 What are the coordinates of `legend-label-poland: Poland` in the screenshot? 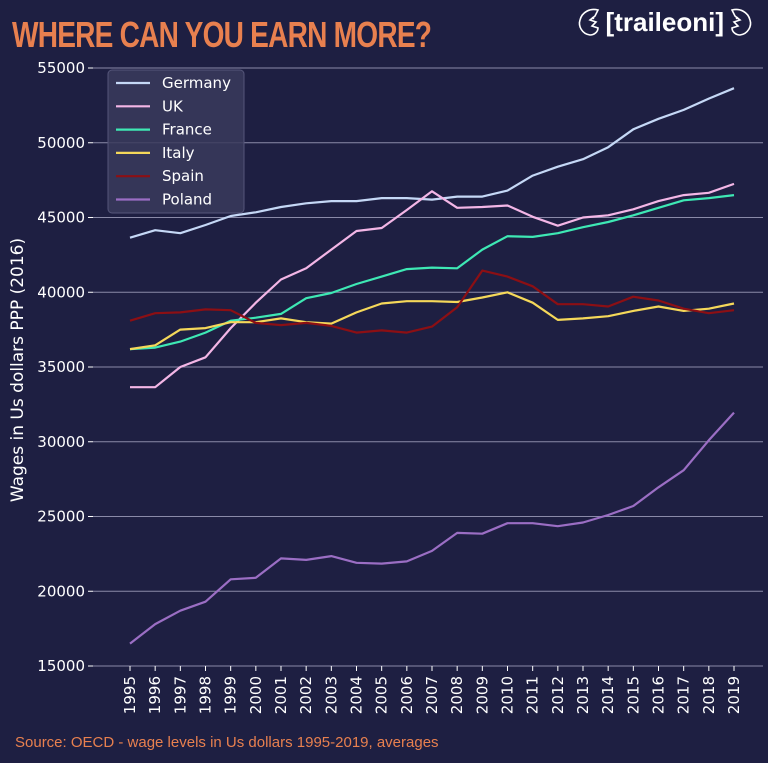 It's located at (187, 200).